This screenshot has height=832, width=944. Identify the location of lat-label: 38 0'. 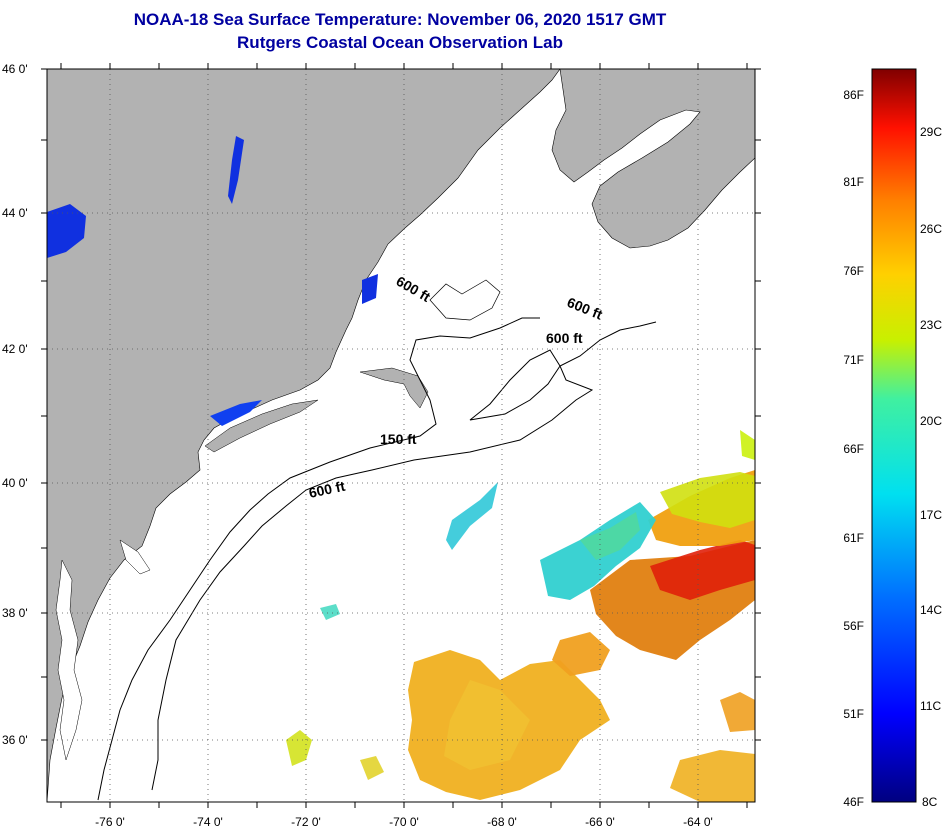
(15, 613).